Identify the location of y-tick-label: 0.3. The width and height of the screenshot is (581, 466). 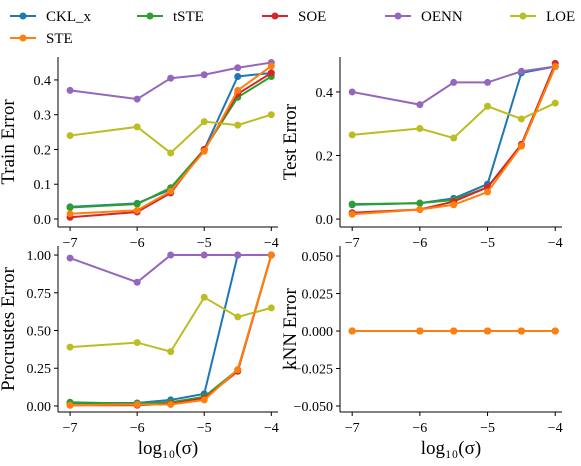
(43, 116).